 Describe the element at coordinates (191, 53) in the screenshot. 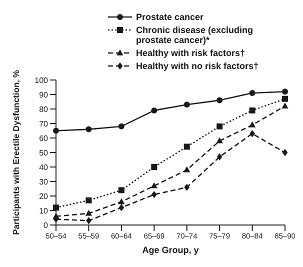

I see `legend-label: Healthy with risk factors†` at that location.